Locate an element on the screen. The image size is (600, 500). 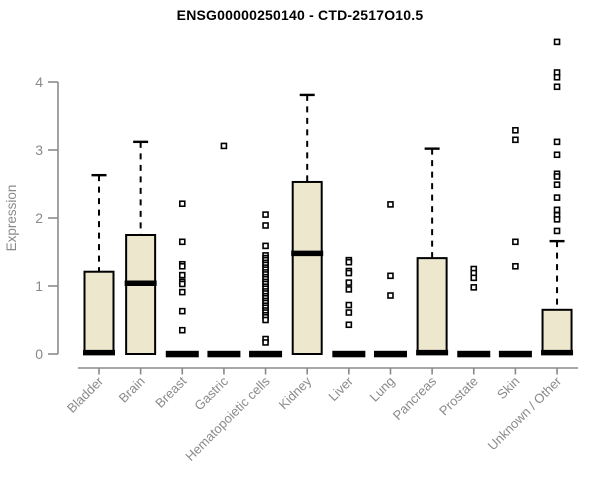
y-axis-title: Expression is located at coordinates (11, 218).